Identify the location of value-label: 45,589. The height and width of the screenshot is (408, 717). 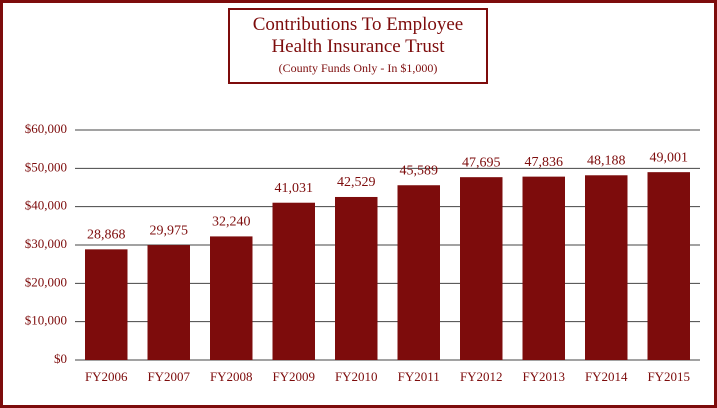
(419, 170).